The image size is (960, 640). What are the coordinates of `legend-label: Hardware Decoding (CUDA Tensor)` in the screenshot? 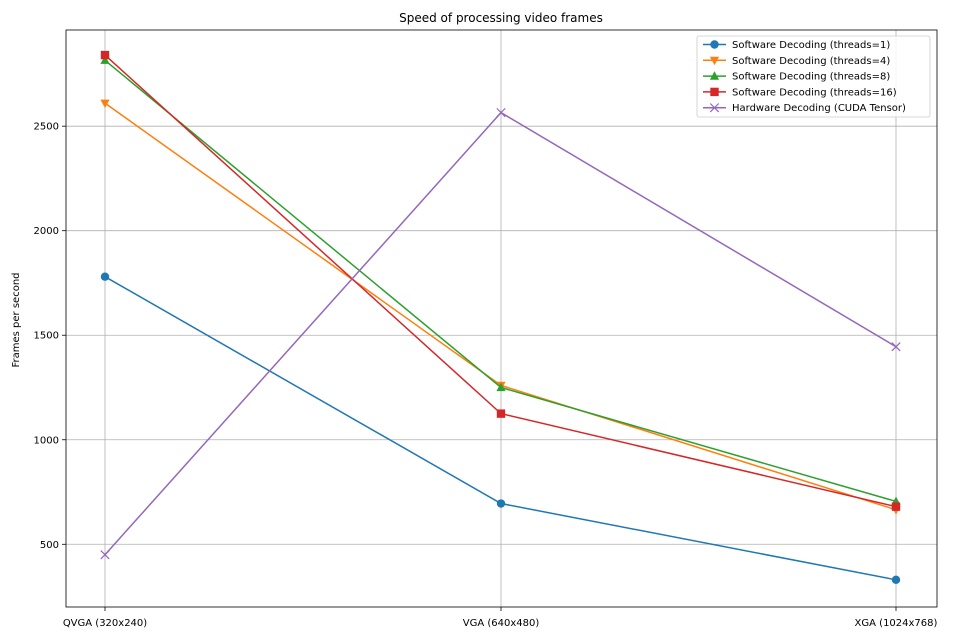 It's located at (819, 108).